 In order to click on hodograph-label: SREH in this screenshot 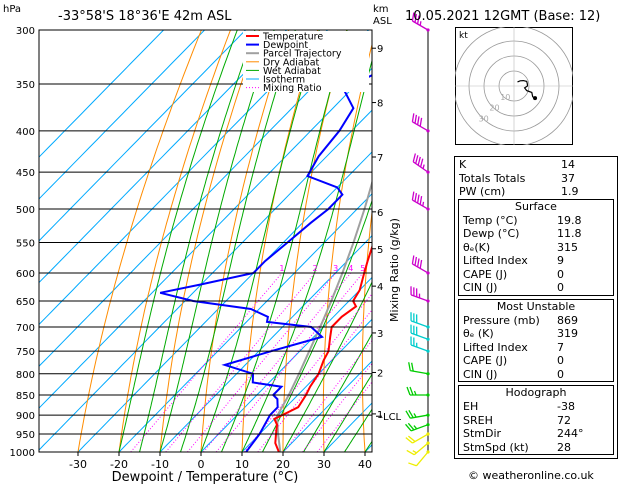, I will do `click(478, 420)`.